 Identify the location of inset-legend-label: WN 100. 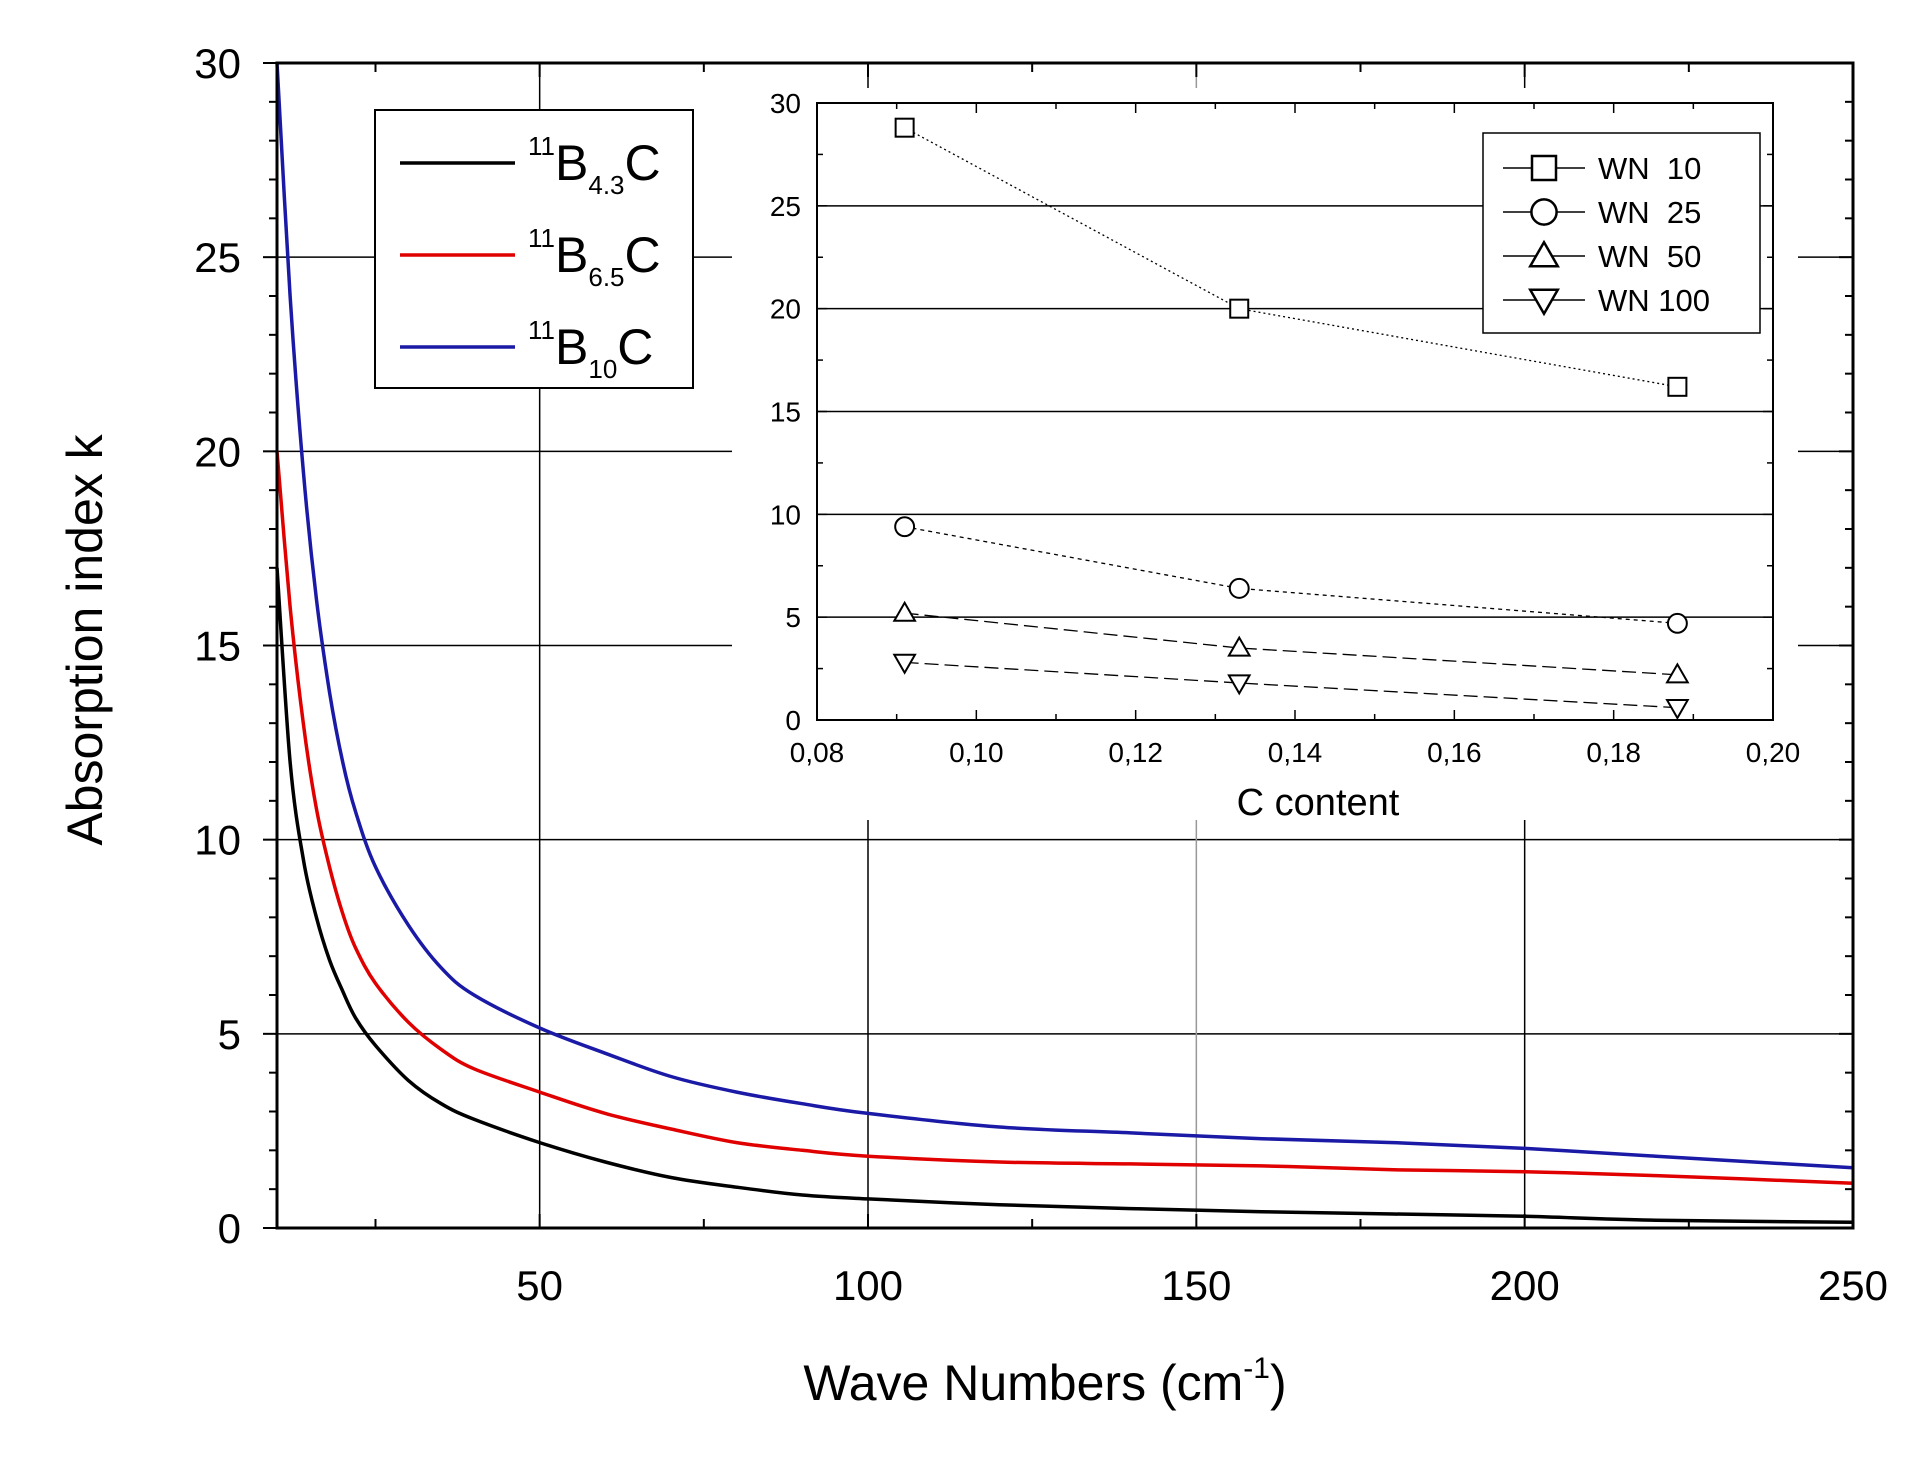
(1654, 300).